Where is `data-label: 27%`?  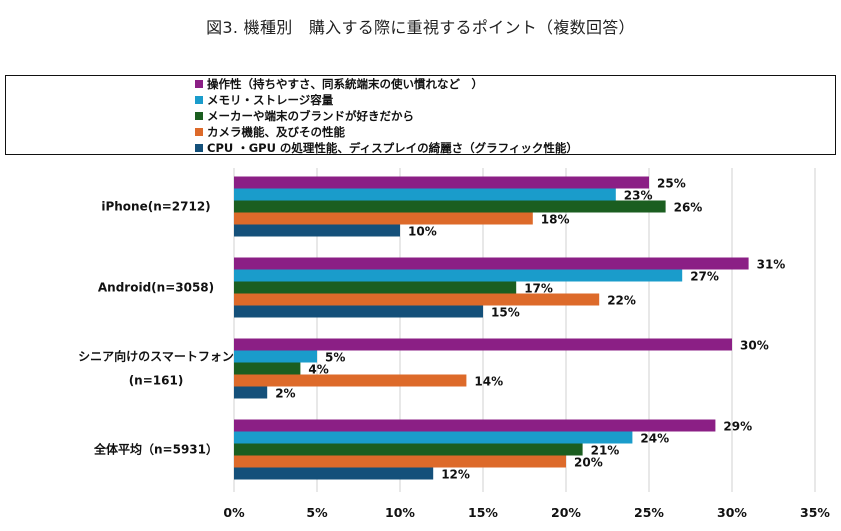 data-label: 27% is located at coordinates (704, 277).